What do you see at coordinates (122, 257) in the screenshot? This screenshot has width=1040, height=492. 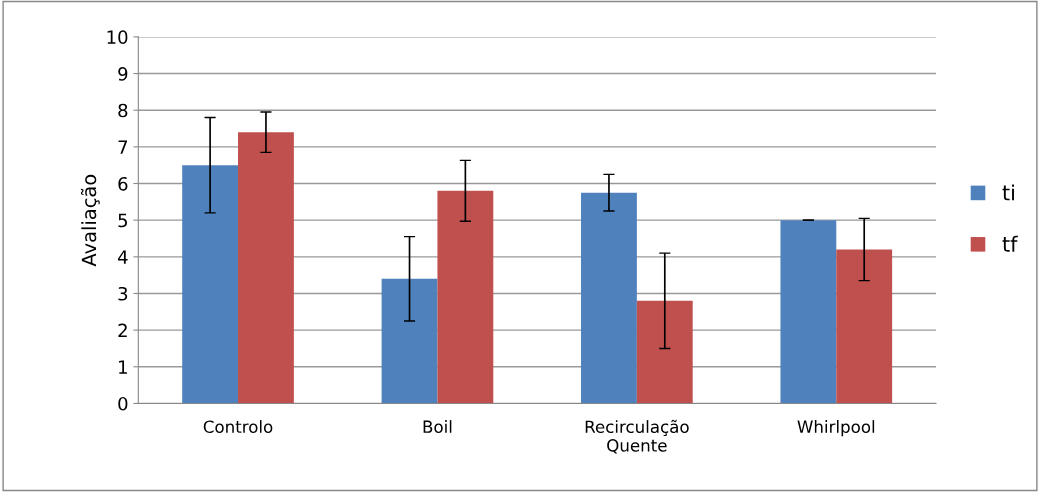 I see `y-tick-label: 4` at bounding box center [122, 257].